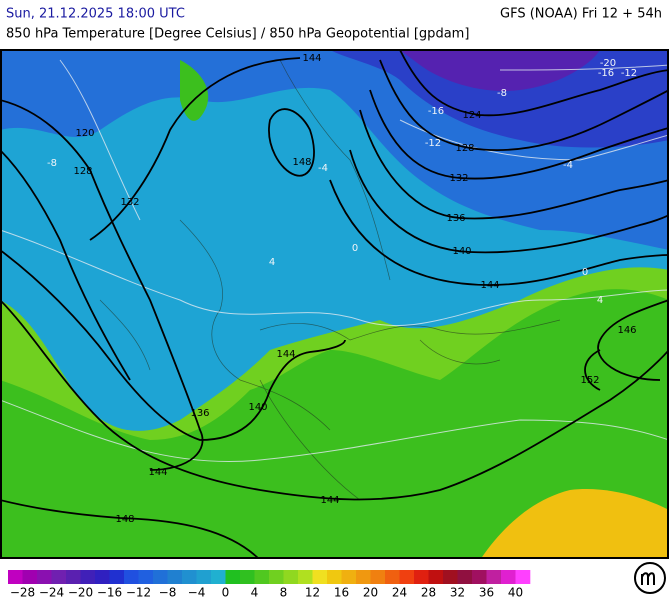 The width and height of the screenshot is (669, 604). What do you see at coordinates (51, 593) in the screenshot?
I see `scale-label: −24` at bounding box center [51, 593].